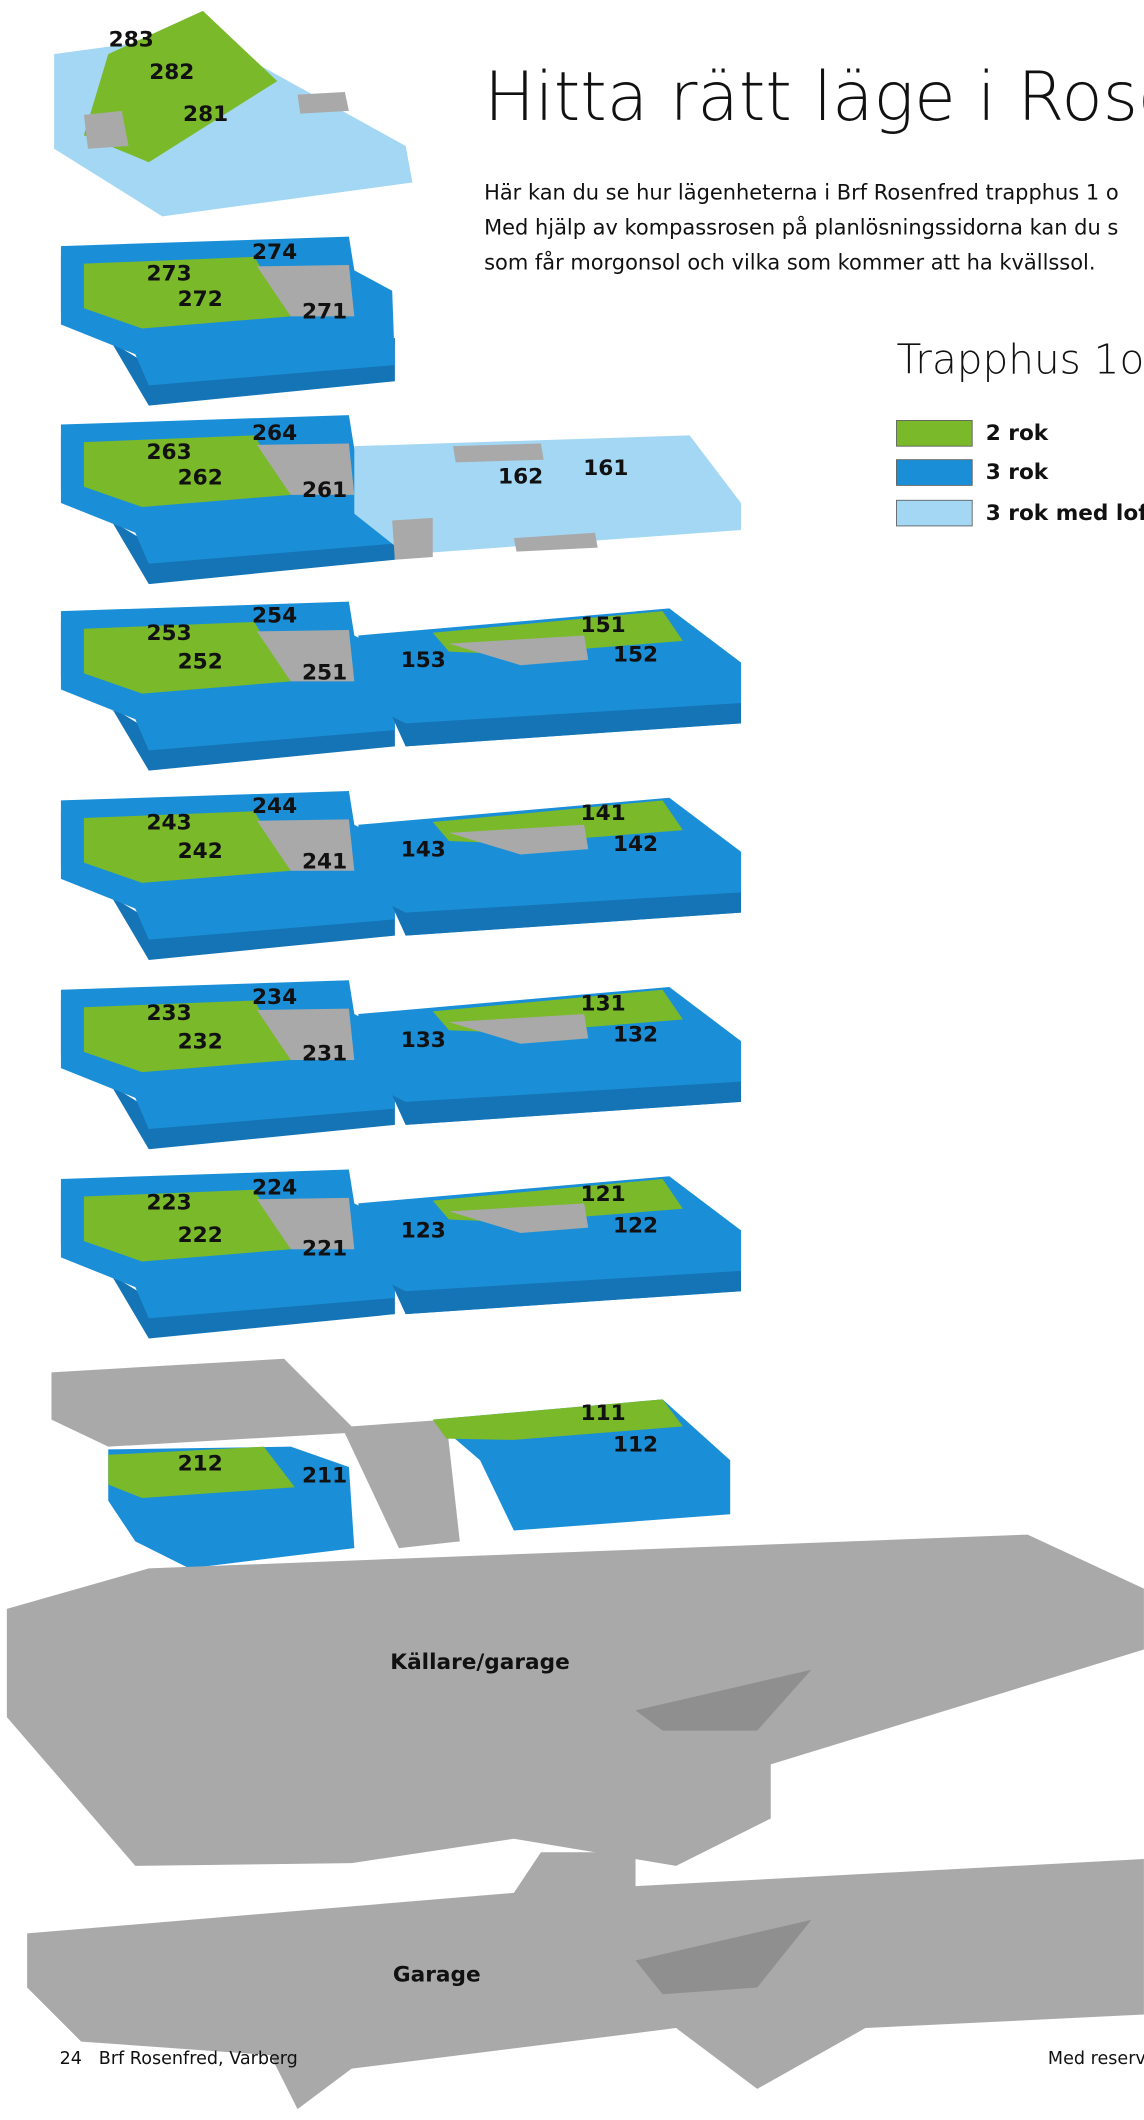 The width and height of the screenshot is (1144, 2120). What do you see at coordinates (423, 1040) in the screenshot?
I see `unit-label: 133` at bounding box center [423, 1040].